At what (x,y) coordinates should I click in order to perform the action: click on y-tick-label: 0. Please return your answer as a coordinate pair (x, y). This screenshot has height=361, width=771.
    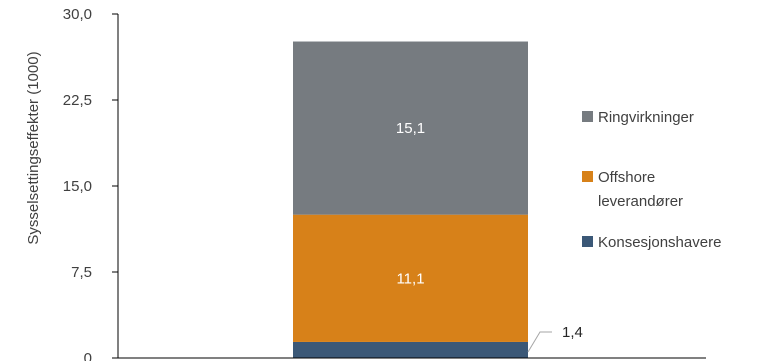
    Looking at the image, I should click on (88, 355).